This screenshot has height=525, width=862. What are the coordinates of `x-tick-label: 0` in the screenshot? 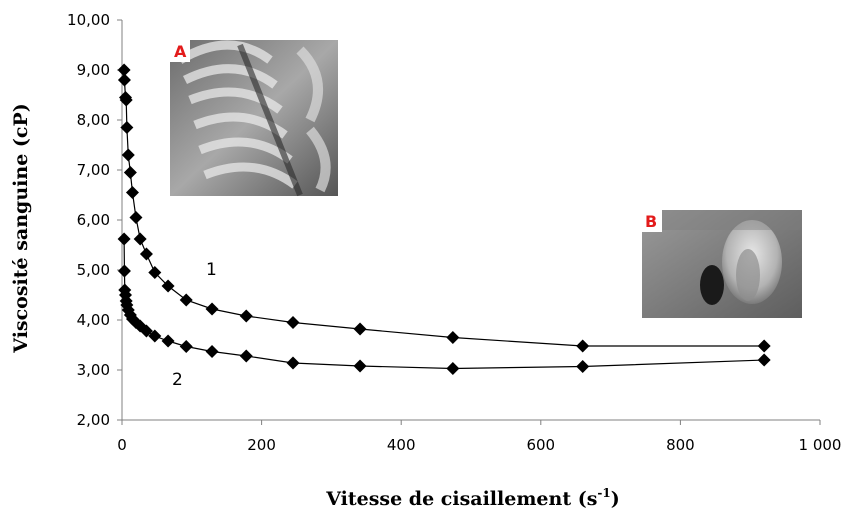 It's located at (122, 445).